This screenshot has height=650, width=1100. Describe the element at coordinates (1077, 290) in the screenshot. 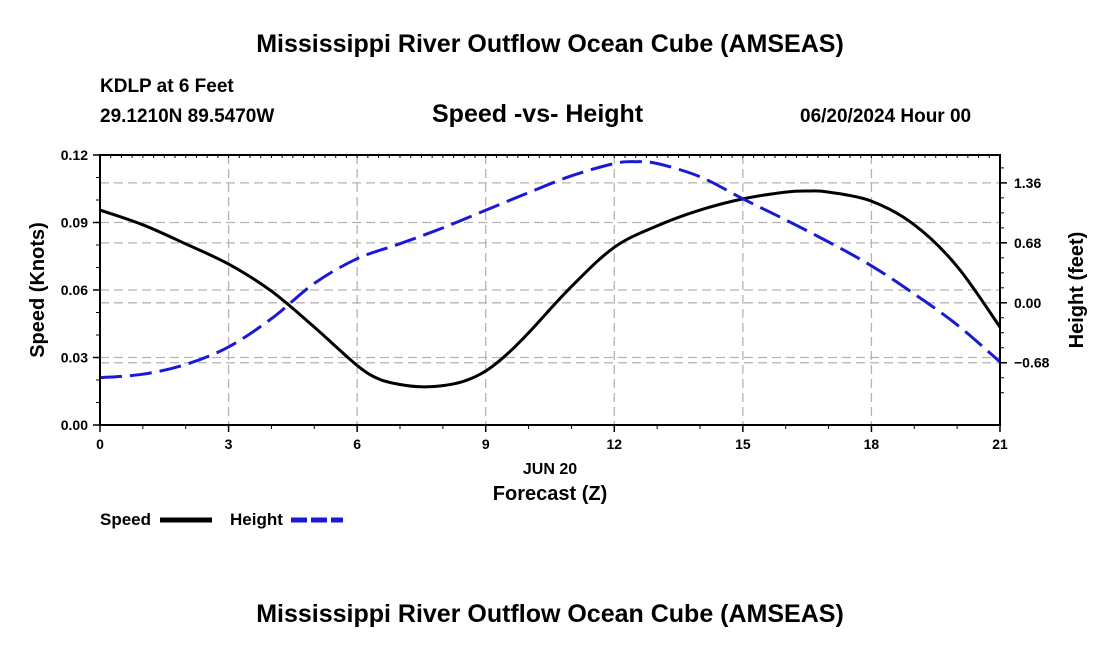

I see `y-axis-right-title: Height (feet)` at that location.